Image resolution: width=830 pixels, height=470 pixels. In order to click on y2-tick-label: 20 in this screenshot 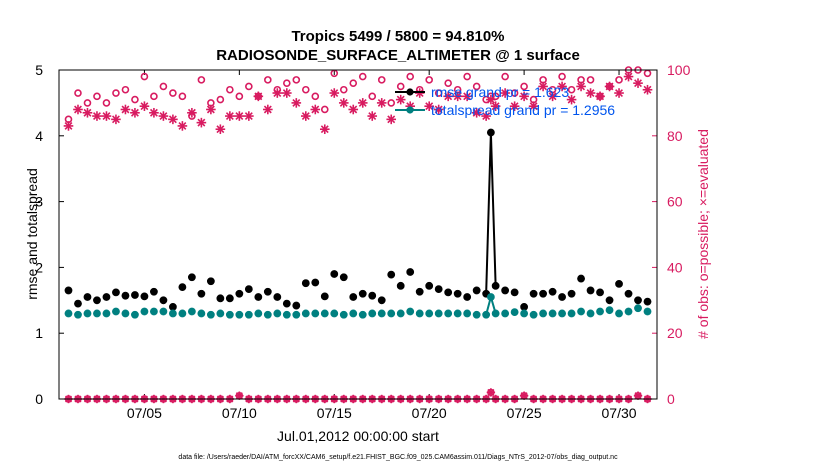, I will do `click(675, 333)`.